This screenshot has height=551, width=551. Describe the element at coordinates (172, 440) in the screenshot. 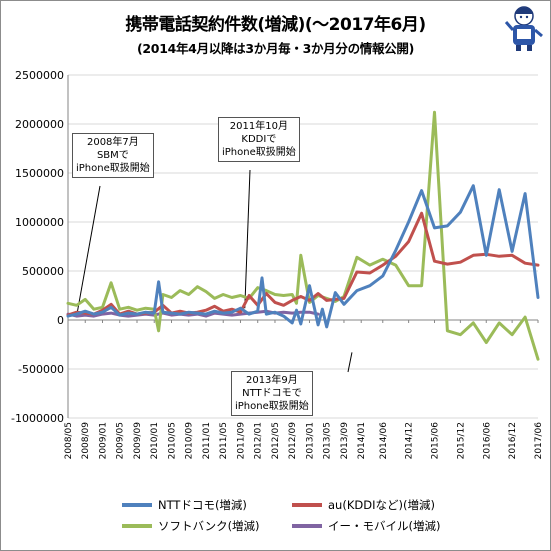

I see `x-tick-label: 2010/05` at that location.